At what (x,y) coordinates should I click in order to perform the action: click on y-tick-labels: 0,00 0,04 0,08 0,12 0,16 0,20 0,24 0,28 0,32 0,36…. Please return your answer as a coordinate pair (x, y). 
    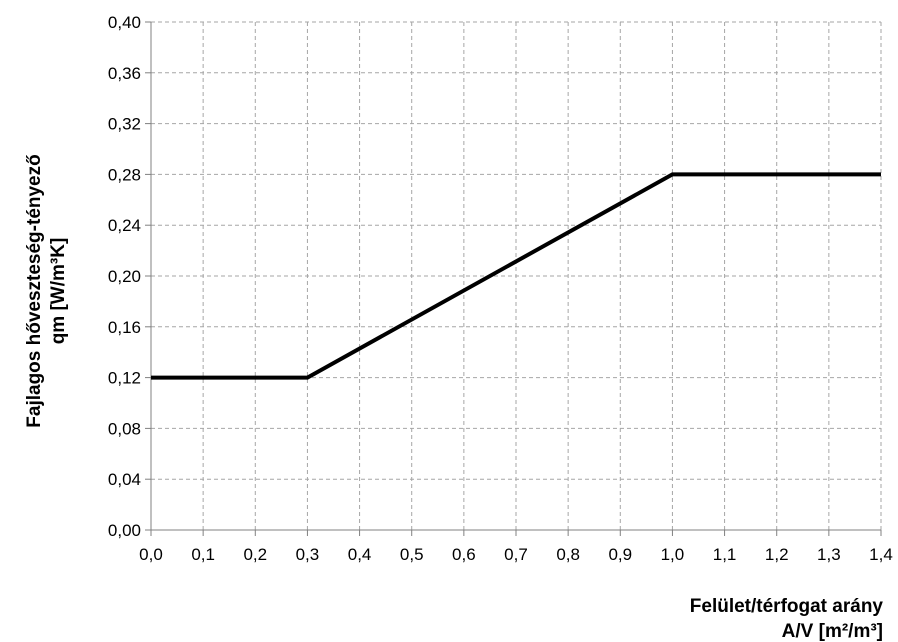
    Looking at the image, I should click on (124, 276).